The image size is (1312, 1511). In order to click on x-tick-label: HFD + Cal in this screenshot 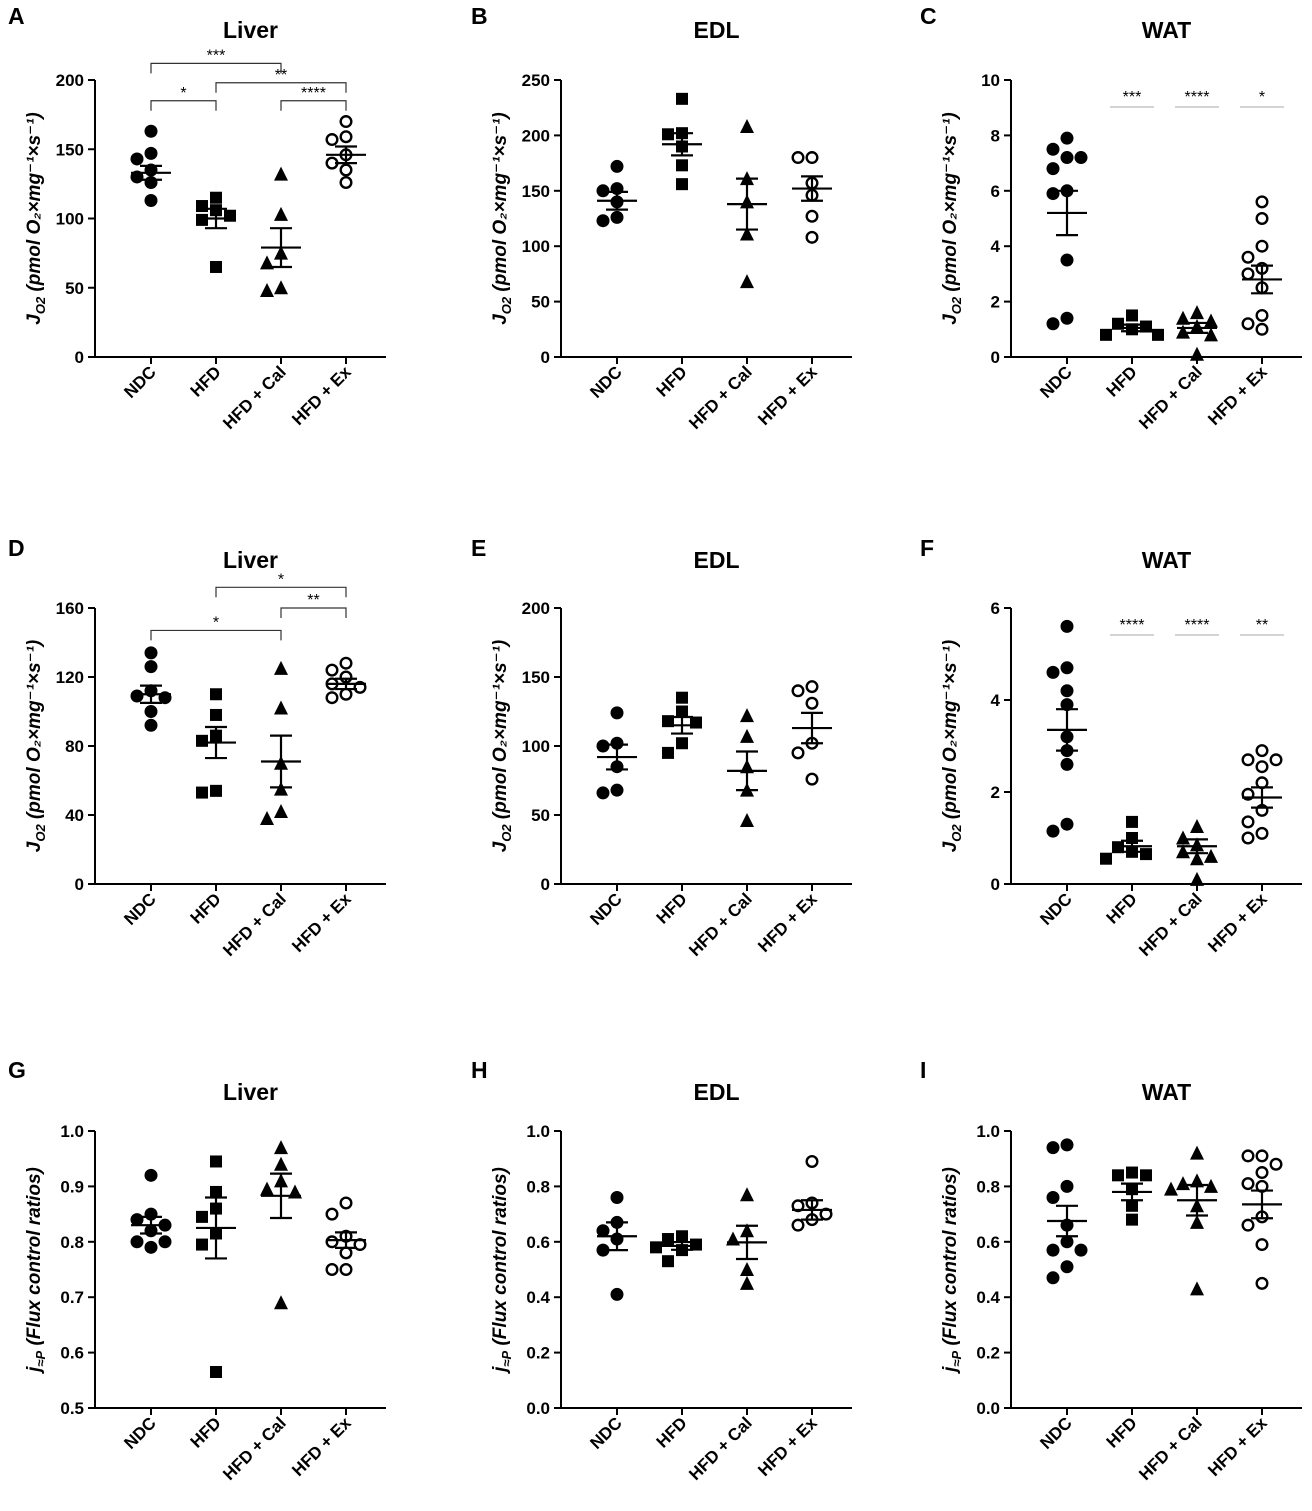, I will do `click(254, 1448)`.